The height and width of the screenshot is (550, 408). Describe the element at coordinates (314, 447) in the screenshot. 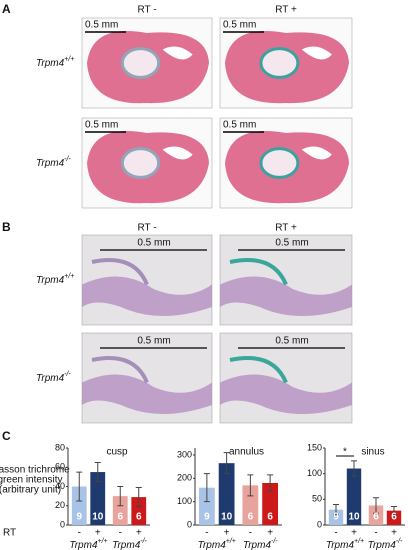

I see `y-tick-label: 150` at that location.